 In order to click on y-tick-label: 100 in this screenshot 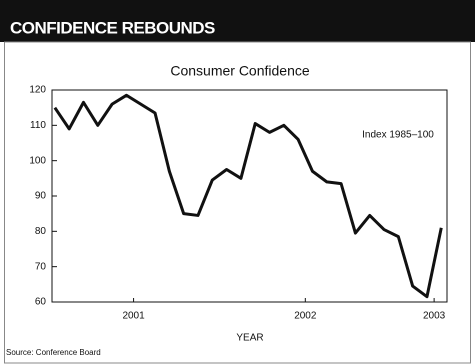, I will do `click(37, 160)`.